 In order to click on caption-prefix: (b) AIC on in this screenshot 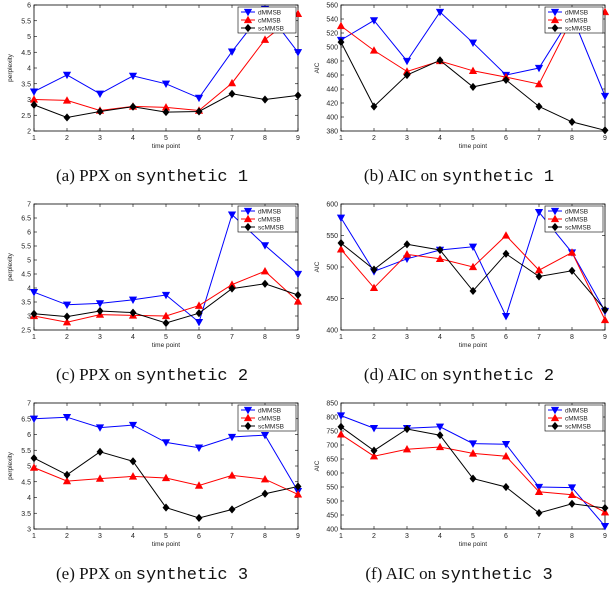, I will do `click(400, 175)`.